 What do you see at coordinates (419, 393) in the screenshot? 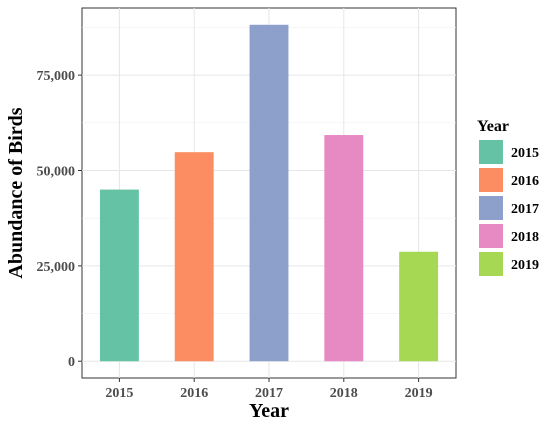
I see `x-tick-label: 2019` at bounding box center [419, 393].